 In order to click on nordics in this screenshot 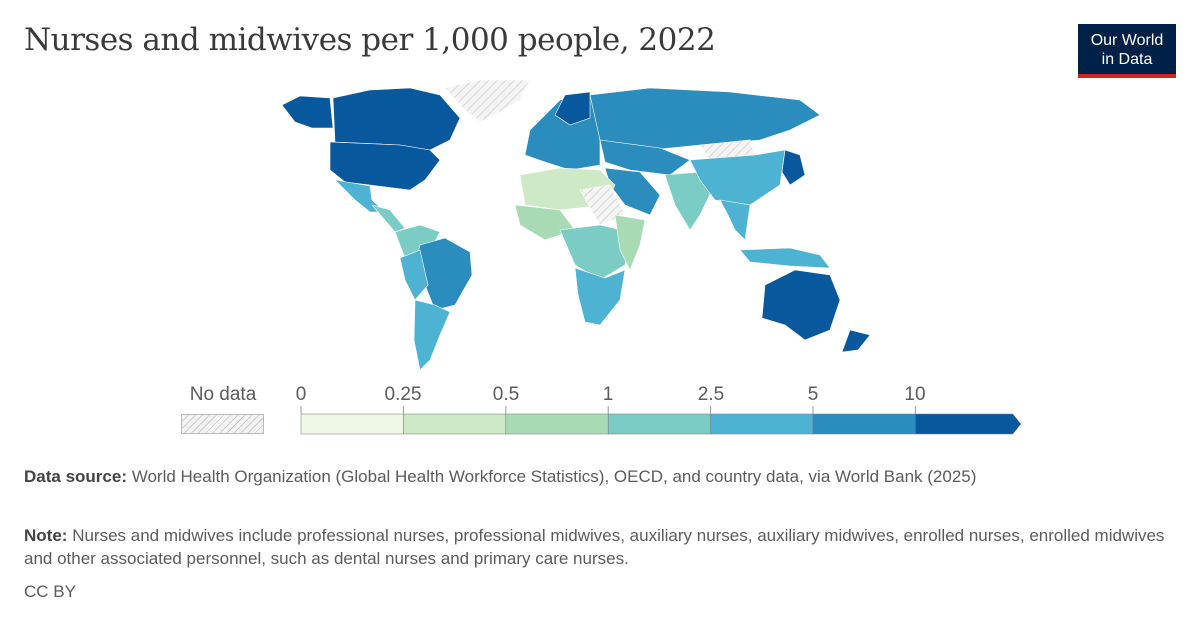, I will do `click(572, 108)`.